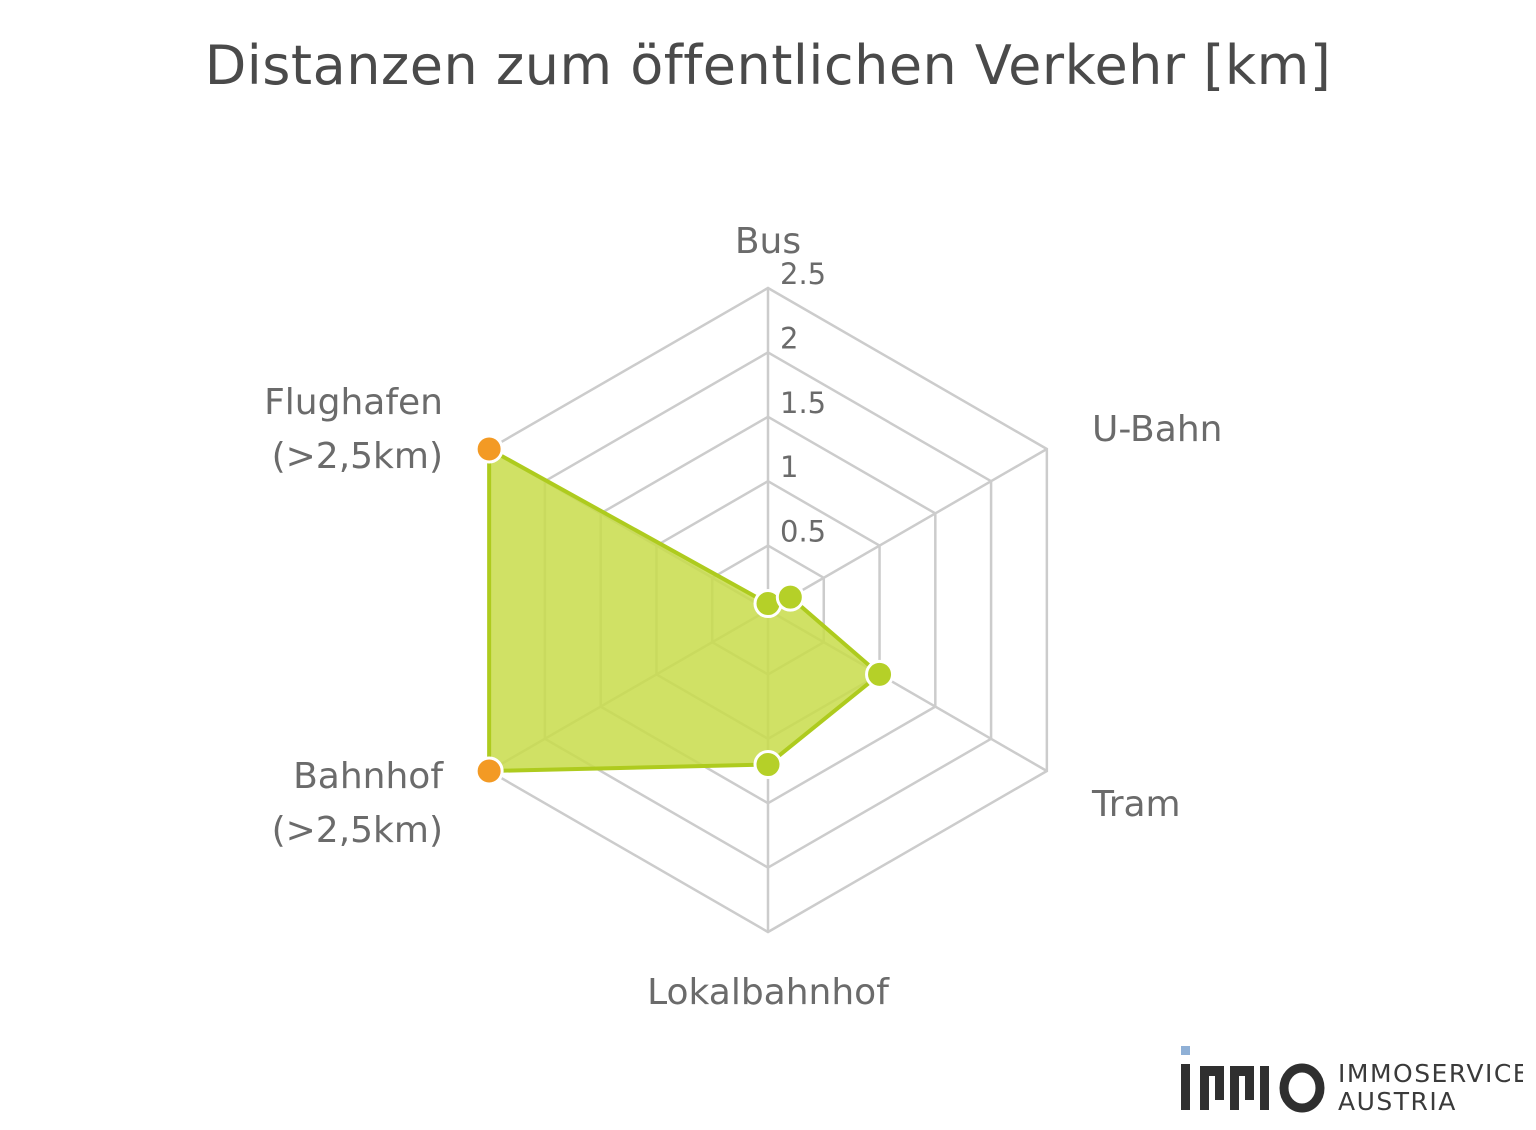 The image size is (1536, 1130). What do you see at coordinates (768, 241) in the screenshot?
I see `category-label-0: Bus` at bounding box center [768, 241].